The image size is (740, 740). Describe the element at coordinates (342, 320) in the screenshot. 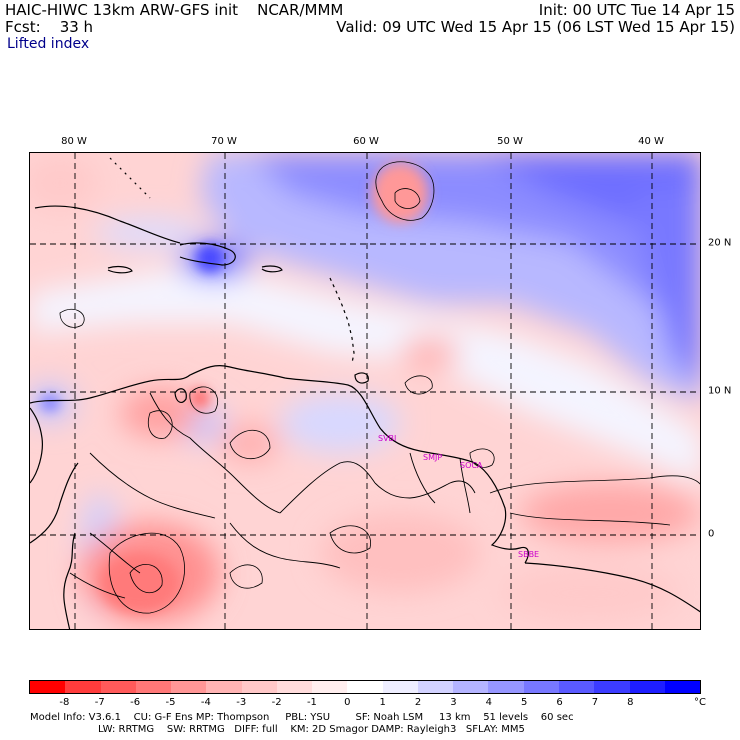

I see `coastline-lesser-antilles` at that location.